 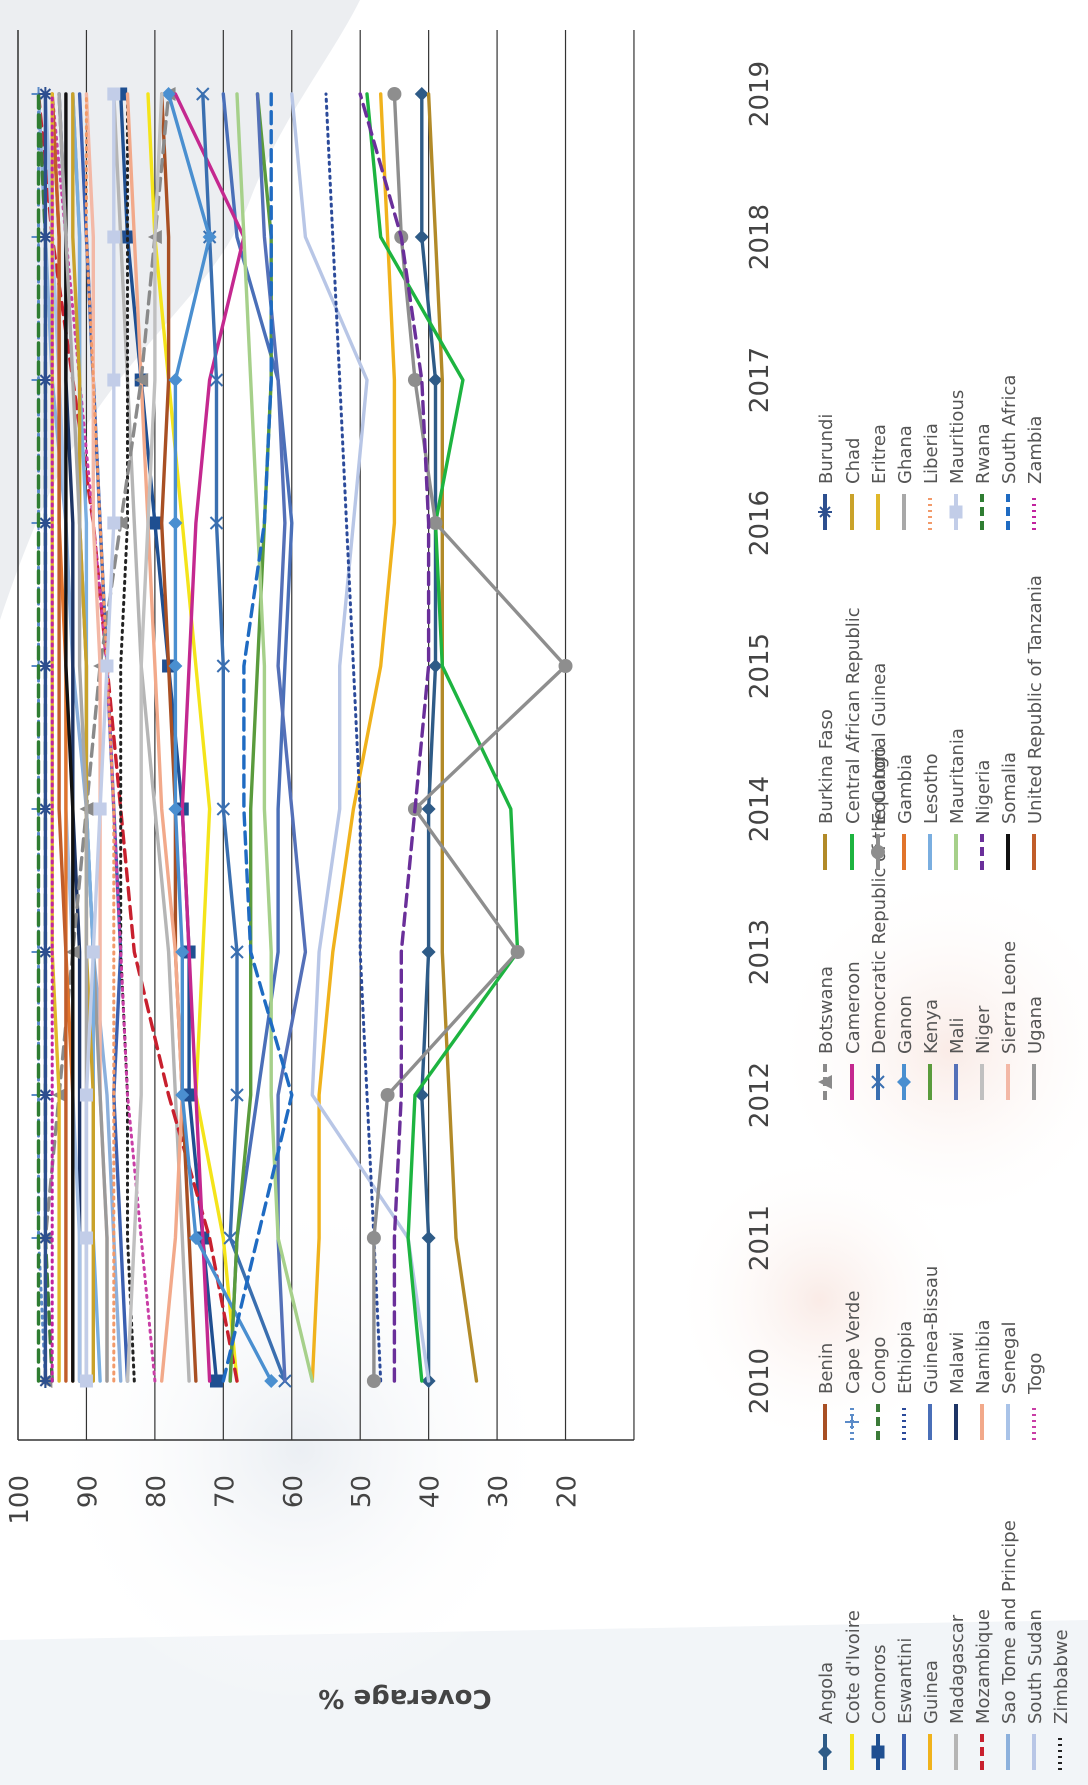 I want to click on legend-label: Mauritania, so click(x=957, y=776).